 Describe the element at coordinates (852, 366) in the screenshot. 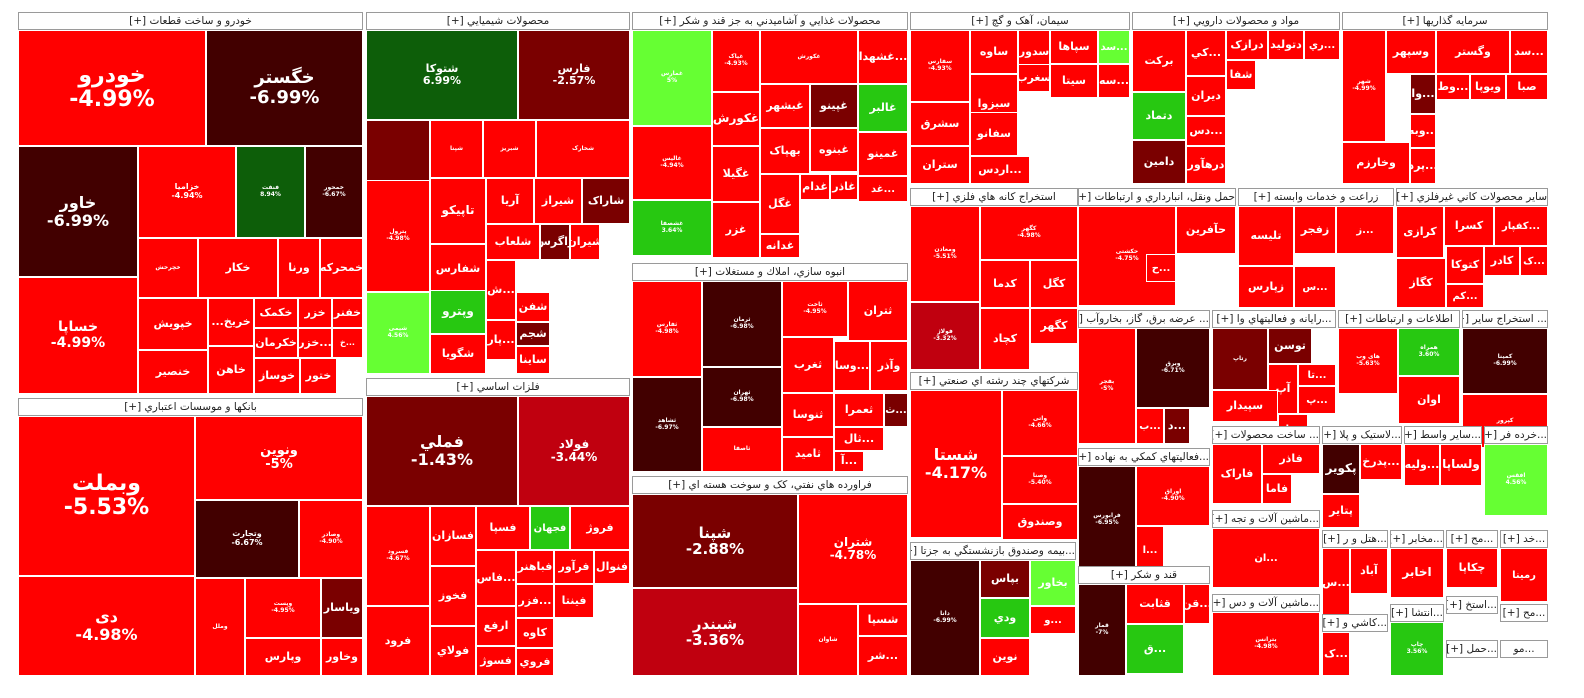

I see `treemap-cell: ...وسا` at that location.